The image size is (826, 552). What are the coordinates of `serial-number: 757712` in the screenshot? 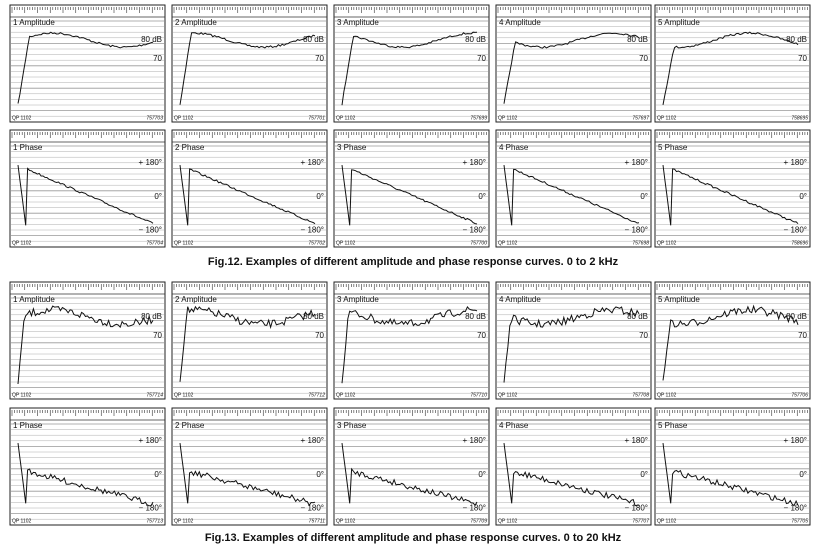 It's located at (316, 395).